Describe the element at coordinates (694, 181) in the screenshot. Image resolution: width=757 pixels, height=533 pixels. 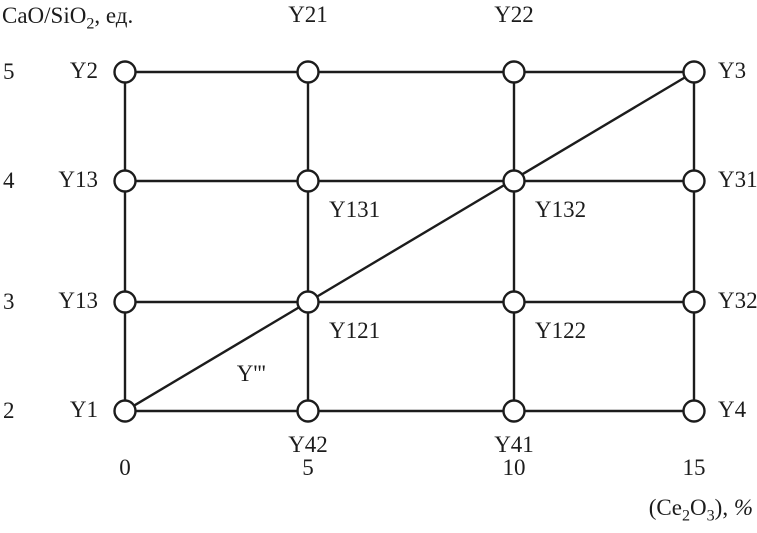
I see `data-point-y31` at that location.